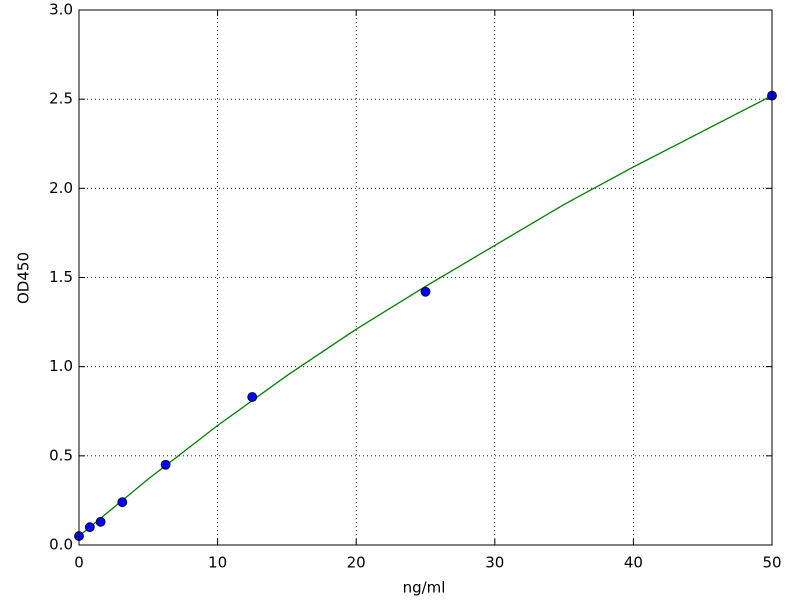  What do you see at coordinates (79, 563) in the screenshot?
I see `x-tick-label: 0` at bounding box center [79, 563].